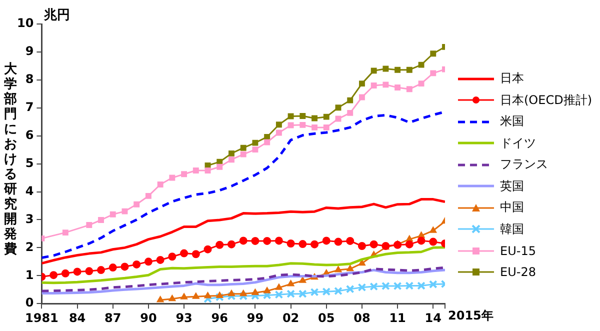 This screenshot has height=331, width=600. Describe the element at coordinates (512, 186) in the screenshot. I see `legend-label: 英国` at that location.